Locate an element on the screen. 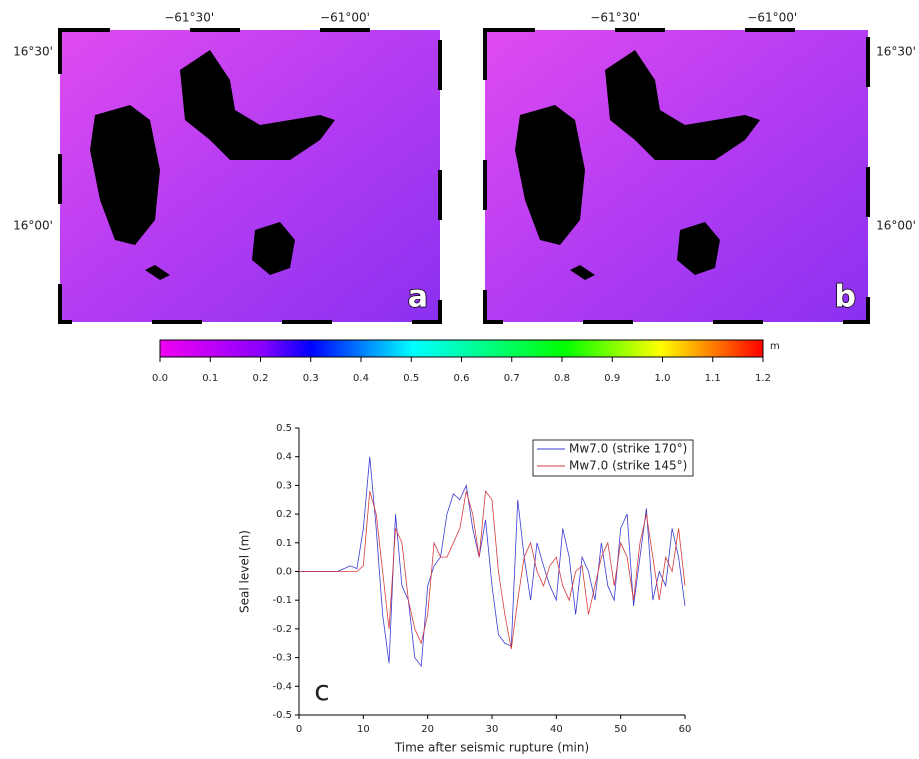 The height and width of the screenshot is (759, 919). x-tick-label: 30 is located at coordinates (492, 729).